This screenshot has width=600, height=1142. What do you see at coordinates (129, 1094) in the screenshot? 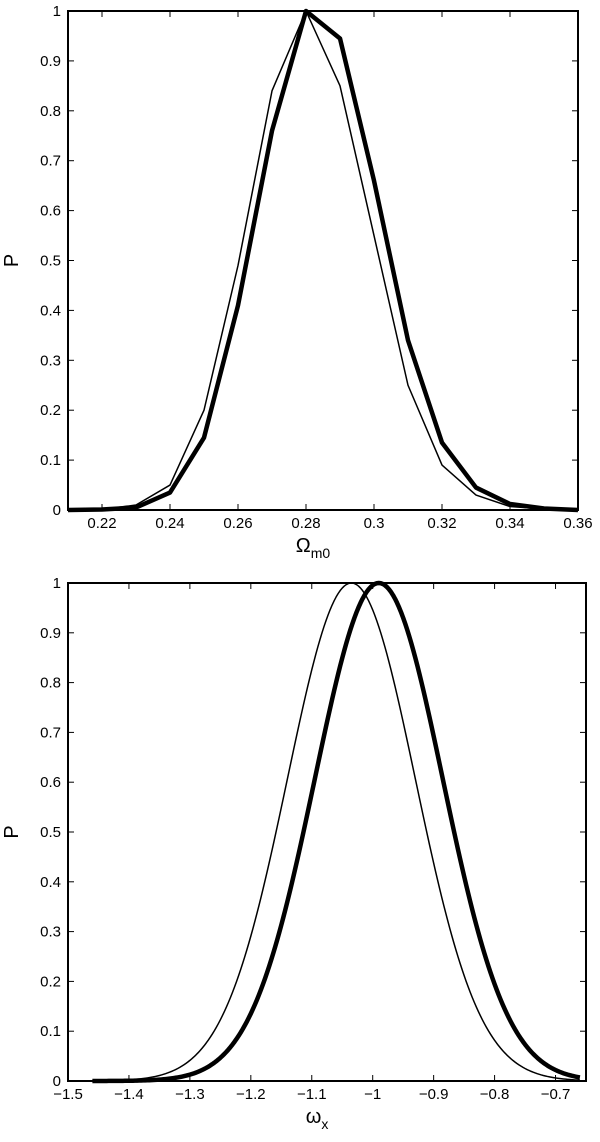
I see `x-tick-label: −1.4` at bounding box center [129, 1094].